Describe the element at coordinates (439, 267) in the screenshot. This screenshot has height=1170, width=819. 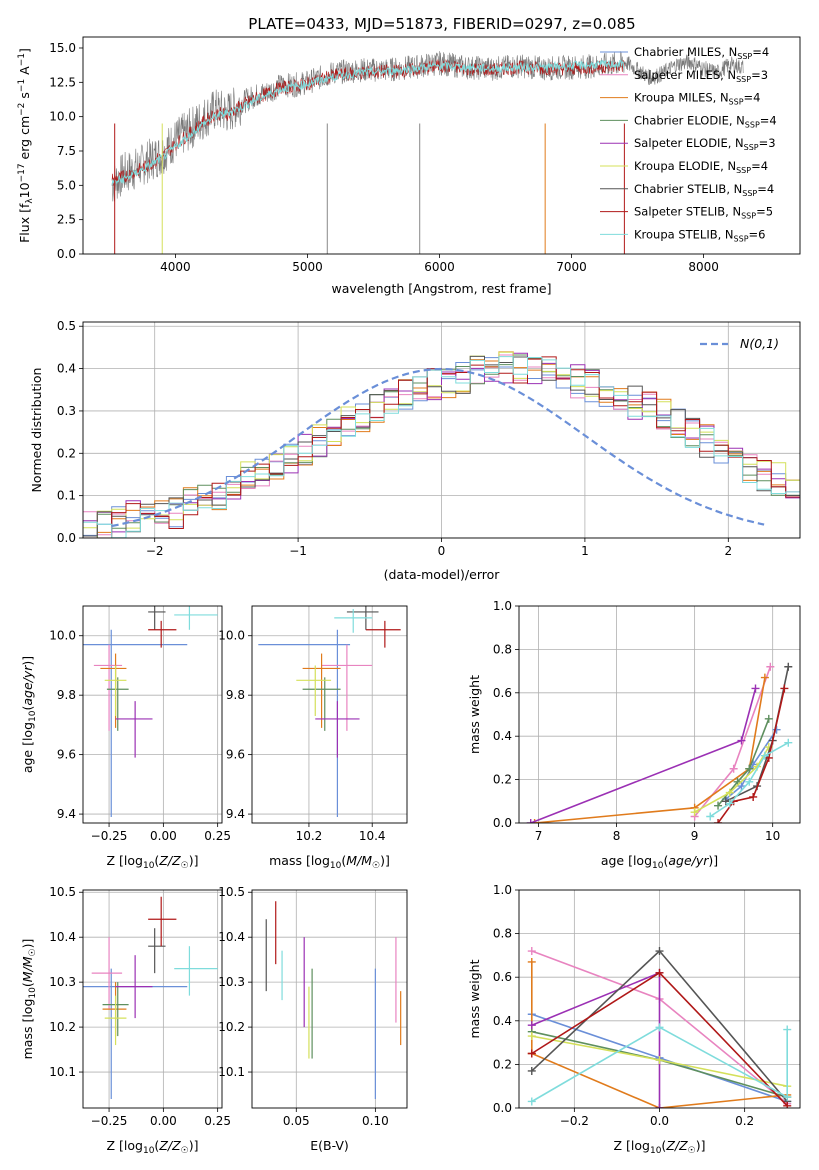
I see `x-tick-label: 6000` at that location.